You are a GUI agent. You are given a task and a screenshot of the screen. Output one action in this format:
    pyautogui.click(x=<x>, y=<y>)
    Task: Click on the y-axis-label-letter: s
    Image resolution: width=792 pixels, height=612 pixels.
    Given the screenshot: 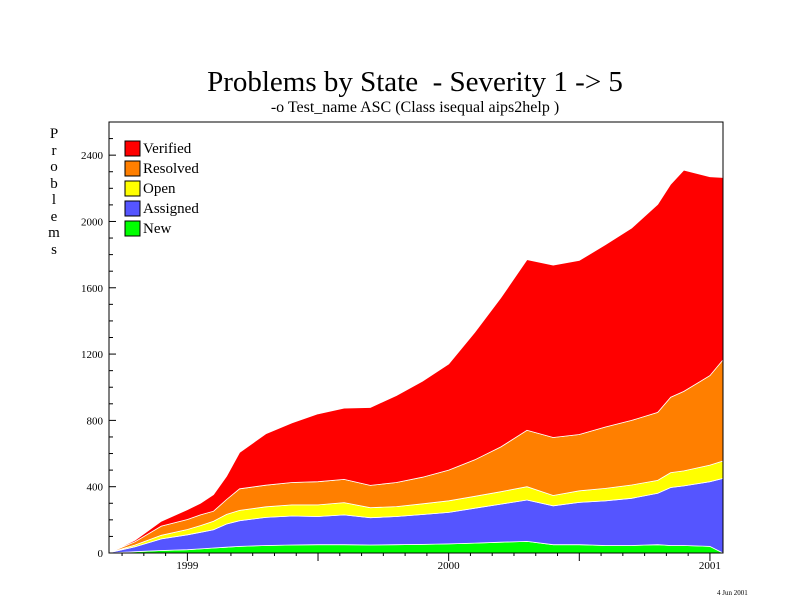 What is the action you would take?
    pyautogui.click(x=54, y=249)
    